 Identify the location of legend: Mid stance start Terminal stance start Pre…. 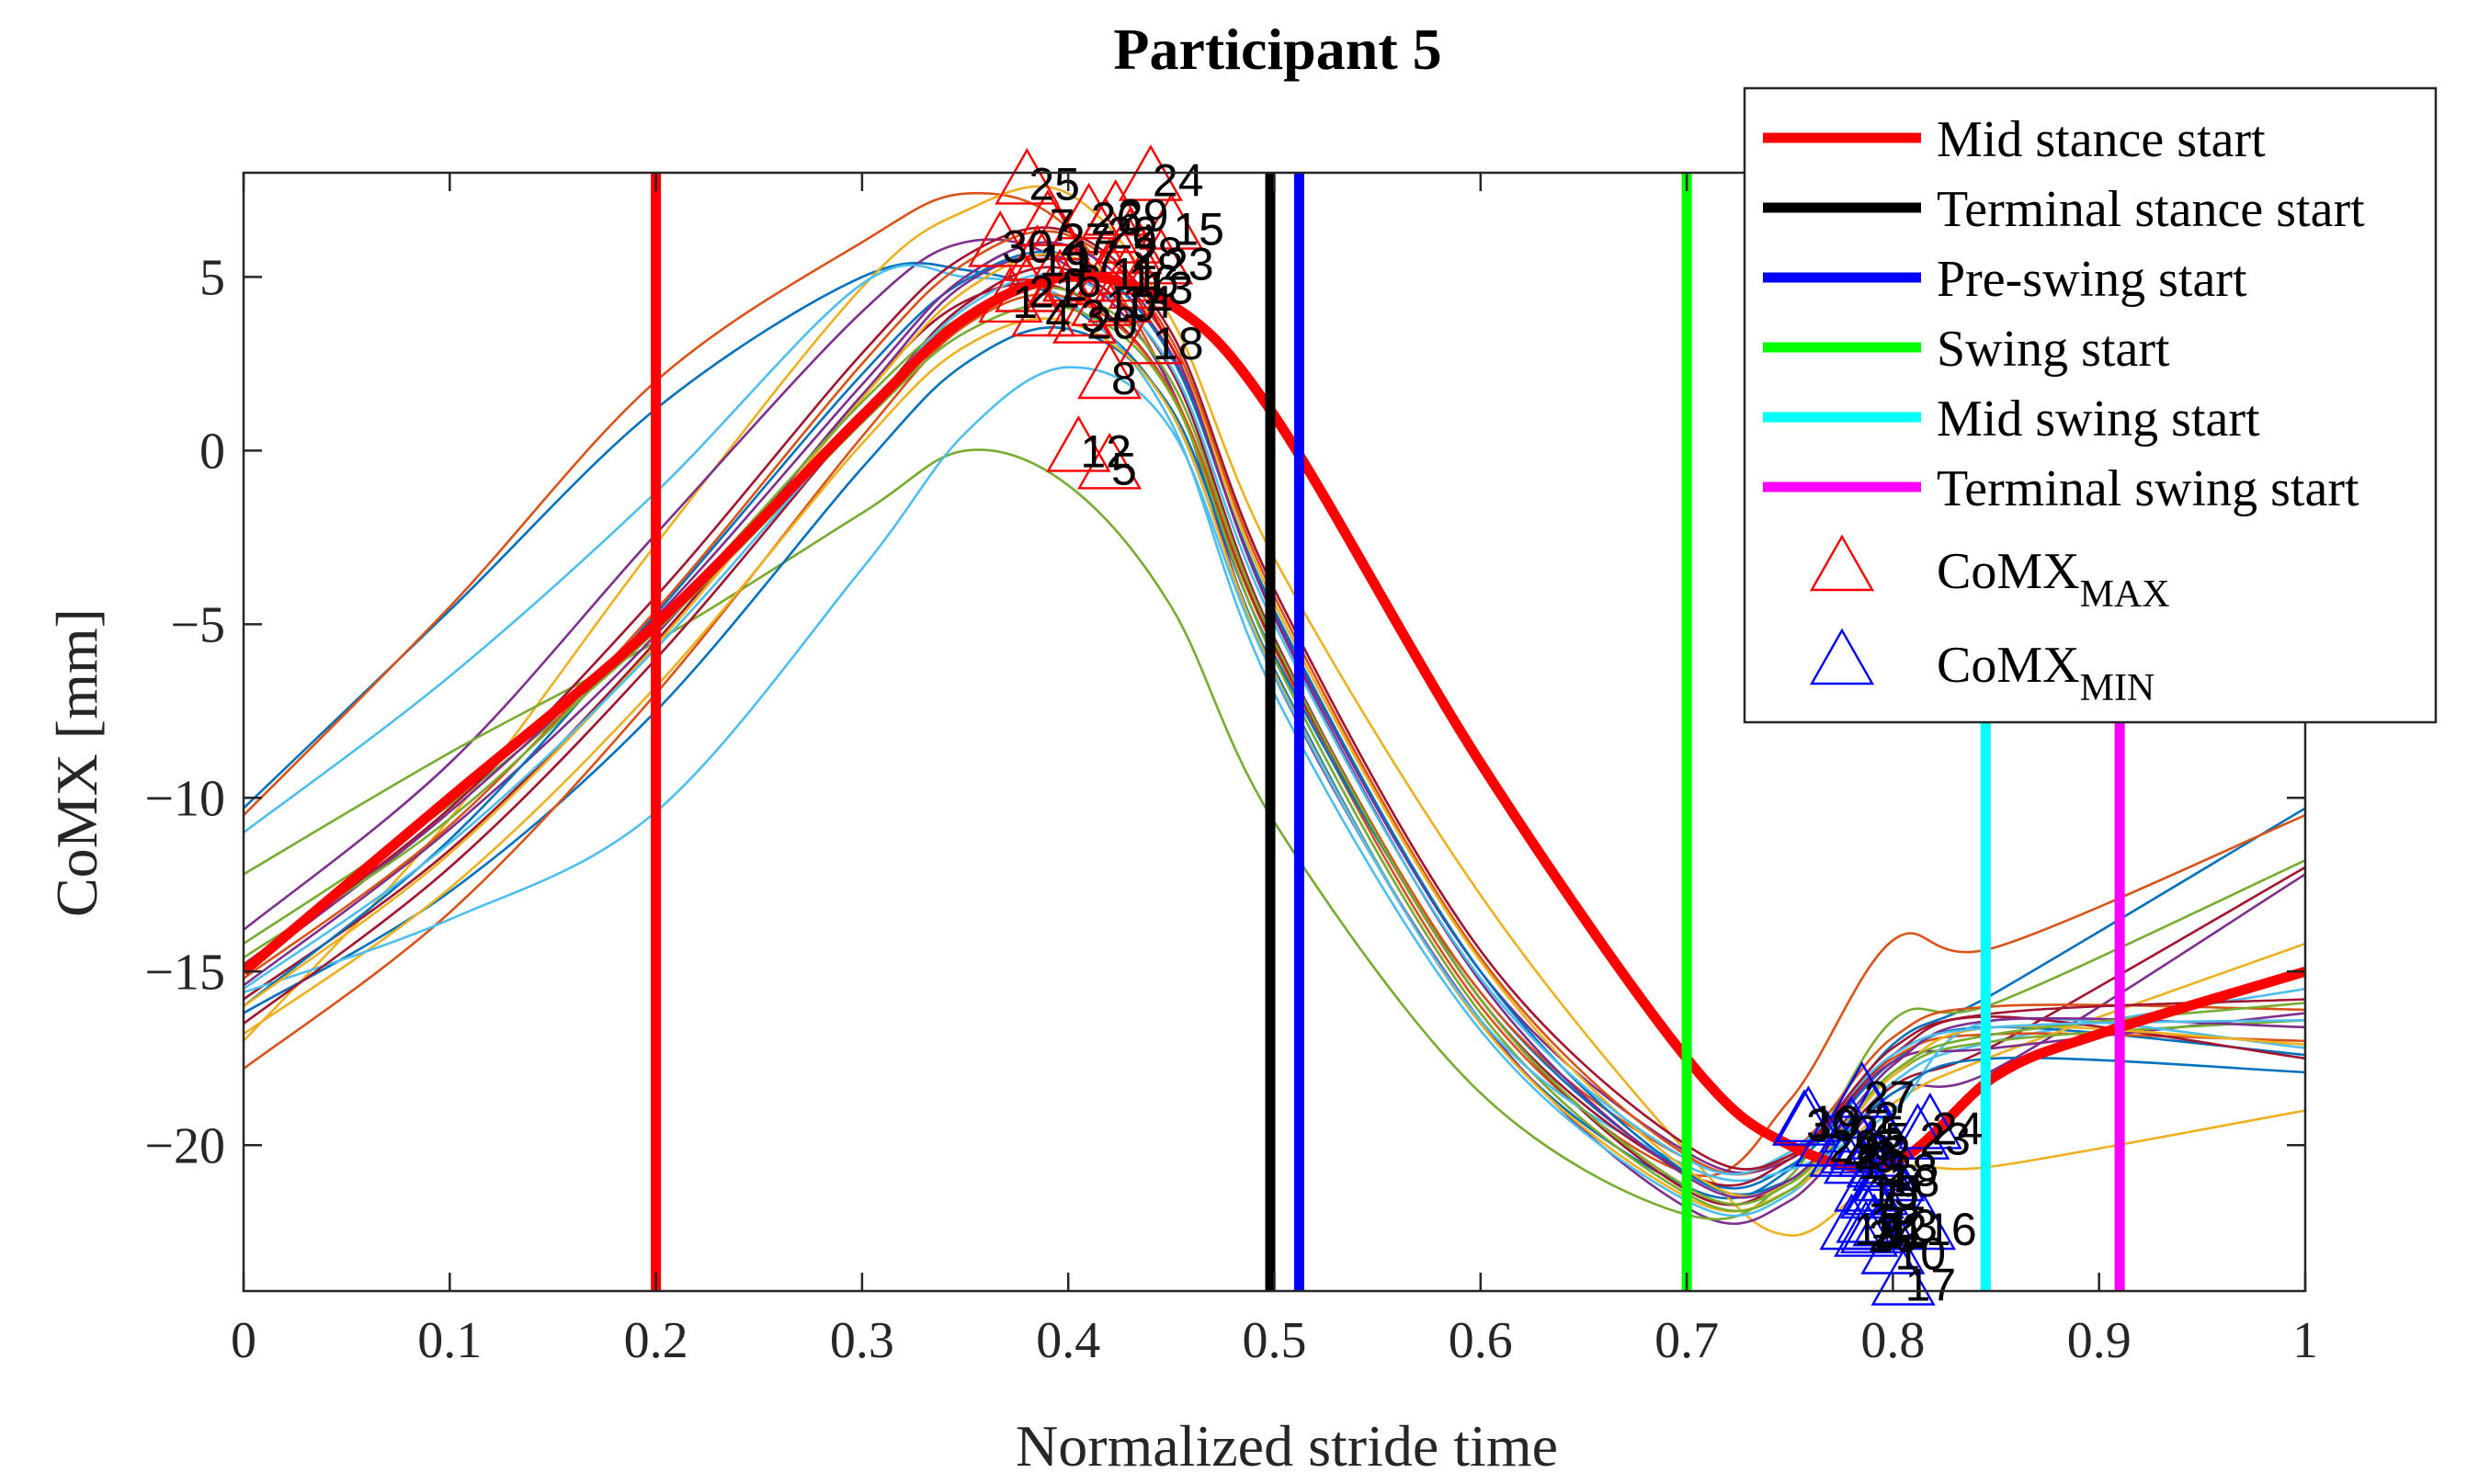
(2090, 405).